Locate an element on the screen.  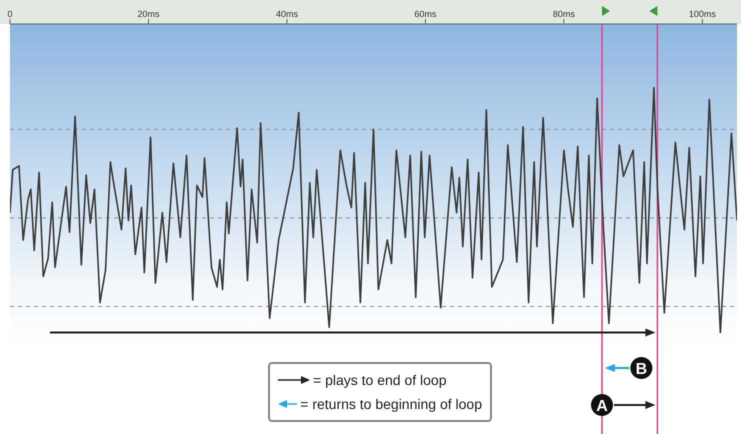
circle-badge: A is located at coordinates (601, 405).